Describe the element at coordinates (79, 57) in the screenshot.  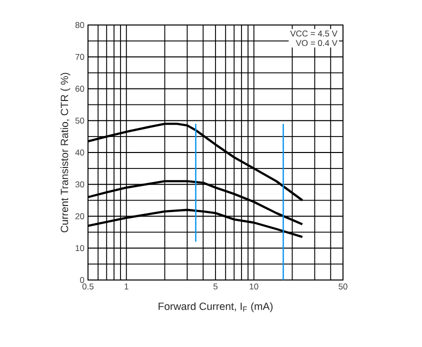
I see `y-tick-label: 70` at that location.